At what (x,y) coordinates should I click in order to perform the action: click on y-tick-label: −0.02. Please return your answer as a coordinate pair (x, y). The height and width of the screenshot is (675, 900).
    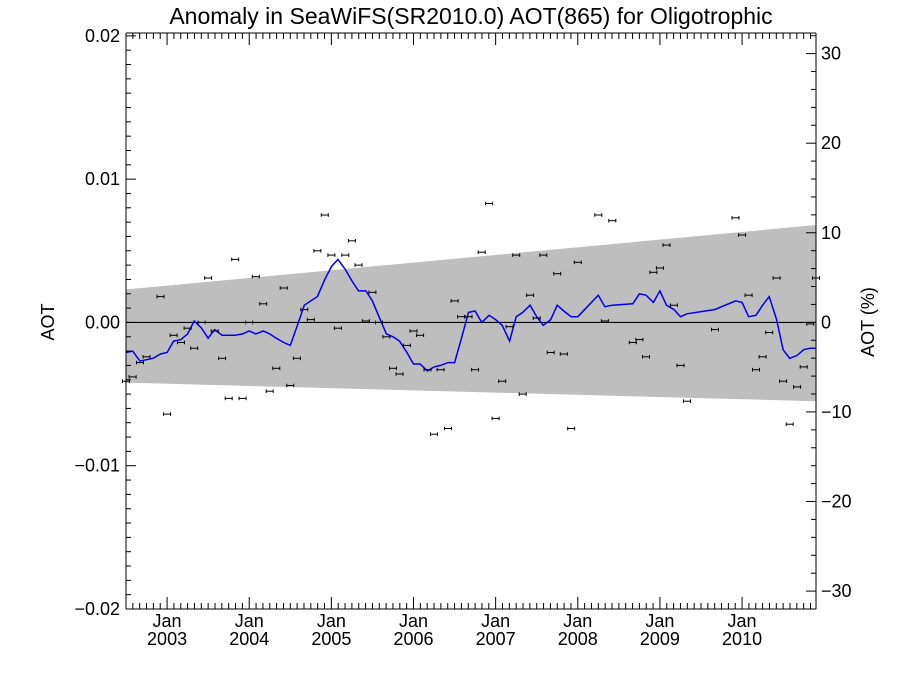
    Looking at the image, I should click on (97, 609).